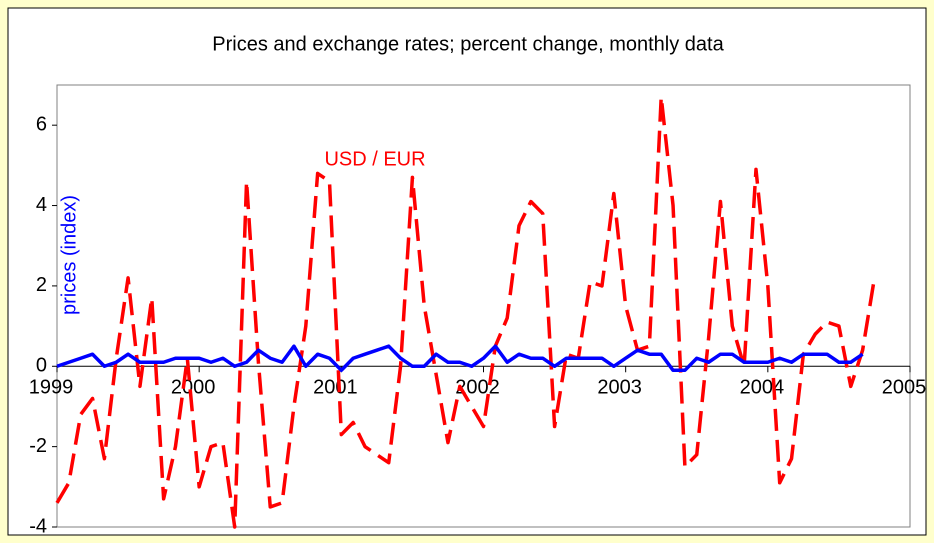 The height and width of the screenshot is (543, 934). I want to click on y-tick-label: 2, so click(41, 285).